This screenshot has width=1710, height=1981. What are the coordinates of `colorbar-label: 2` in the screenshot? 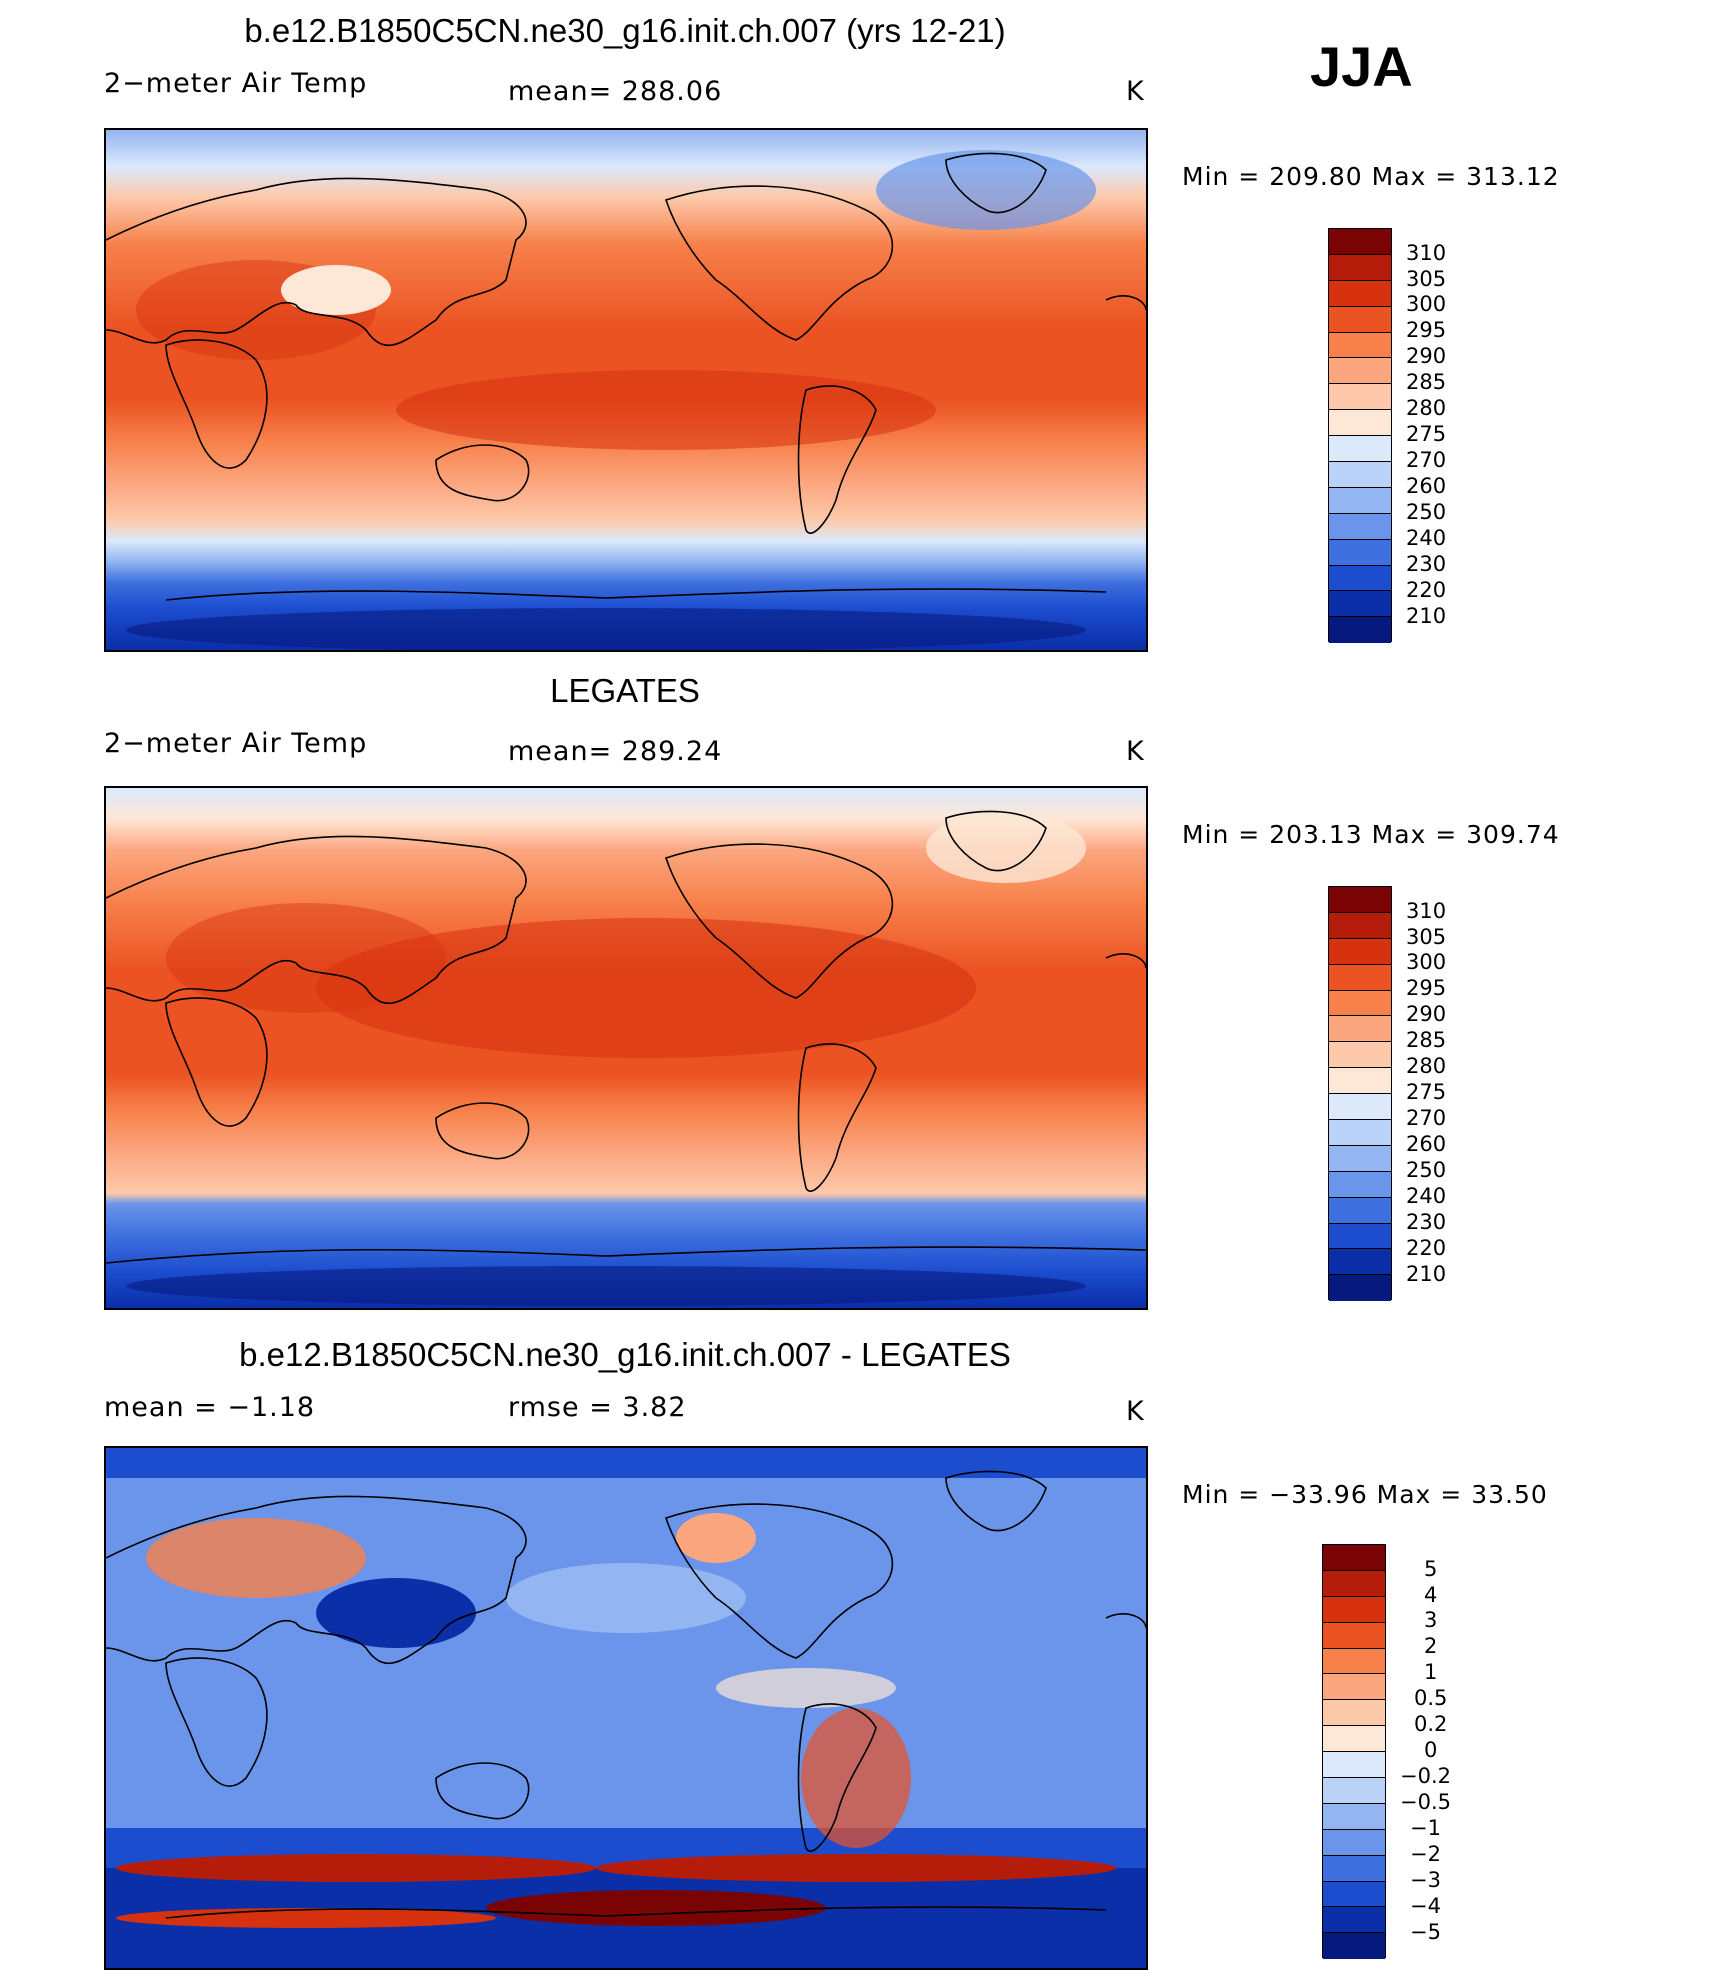 It's located at (1431, 1646).